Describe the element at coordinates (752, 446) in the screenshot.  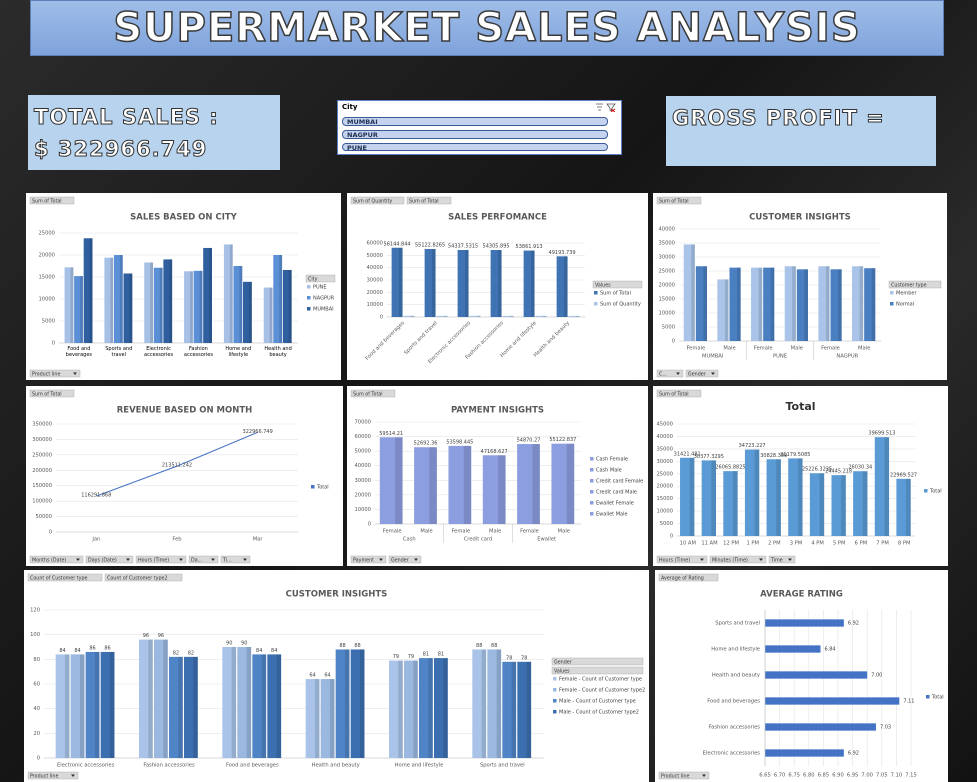
I see `data-label: 34723.227` at that location.